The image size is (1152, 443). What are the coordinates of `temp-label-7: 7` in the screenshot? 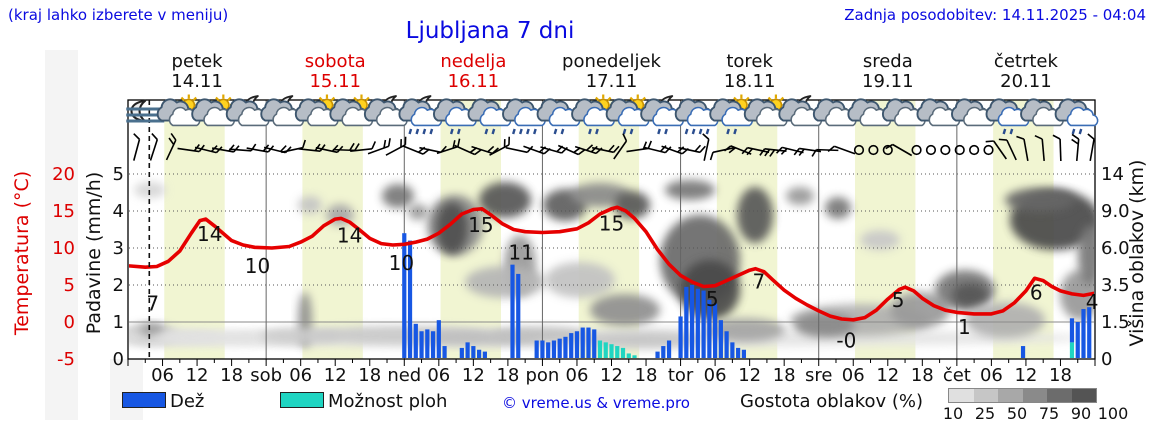 It's located at (152, 304).